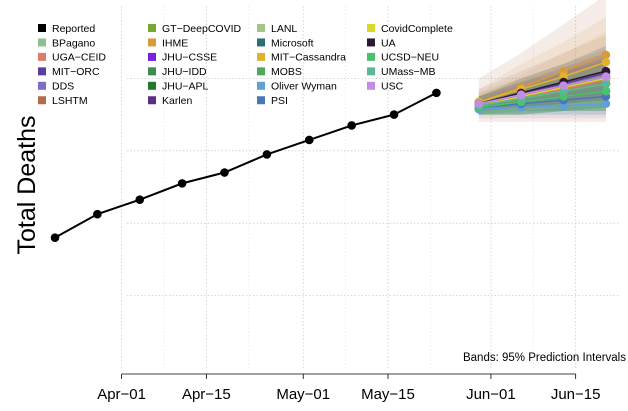 The width and height of the screenshot is (628, 411). What do you see at coordinates (286, 72) in the screenshot?
I see `legend-label: MOBS` at bounding box center [286, 72].